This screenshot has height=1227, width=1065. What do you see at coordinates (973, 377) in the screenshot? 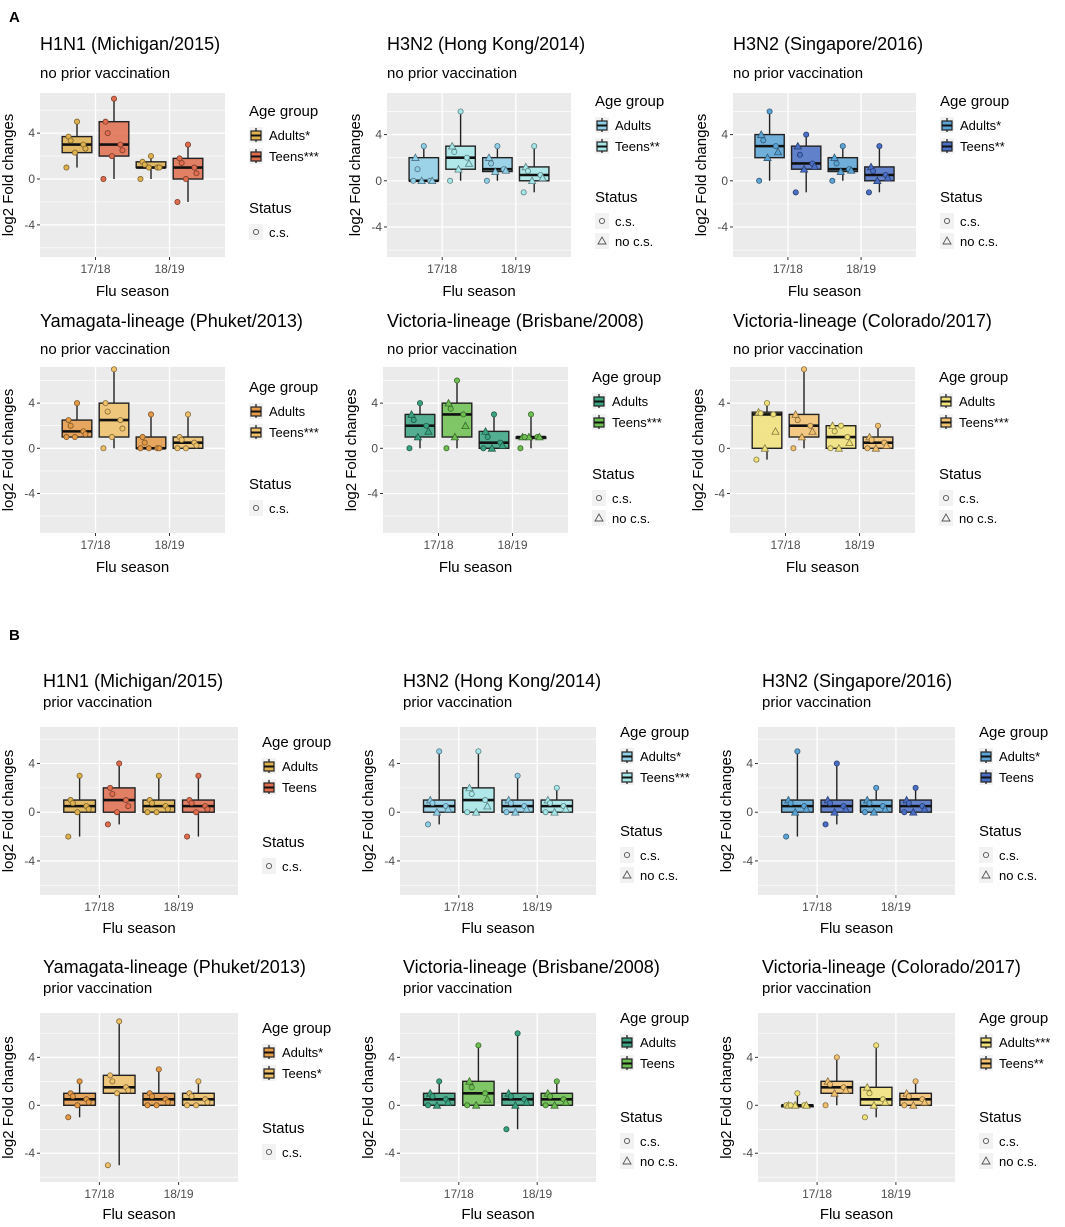
I see `legend-age-title: Age group` at bounding box center [973, 377].